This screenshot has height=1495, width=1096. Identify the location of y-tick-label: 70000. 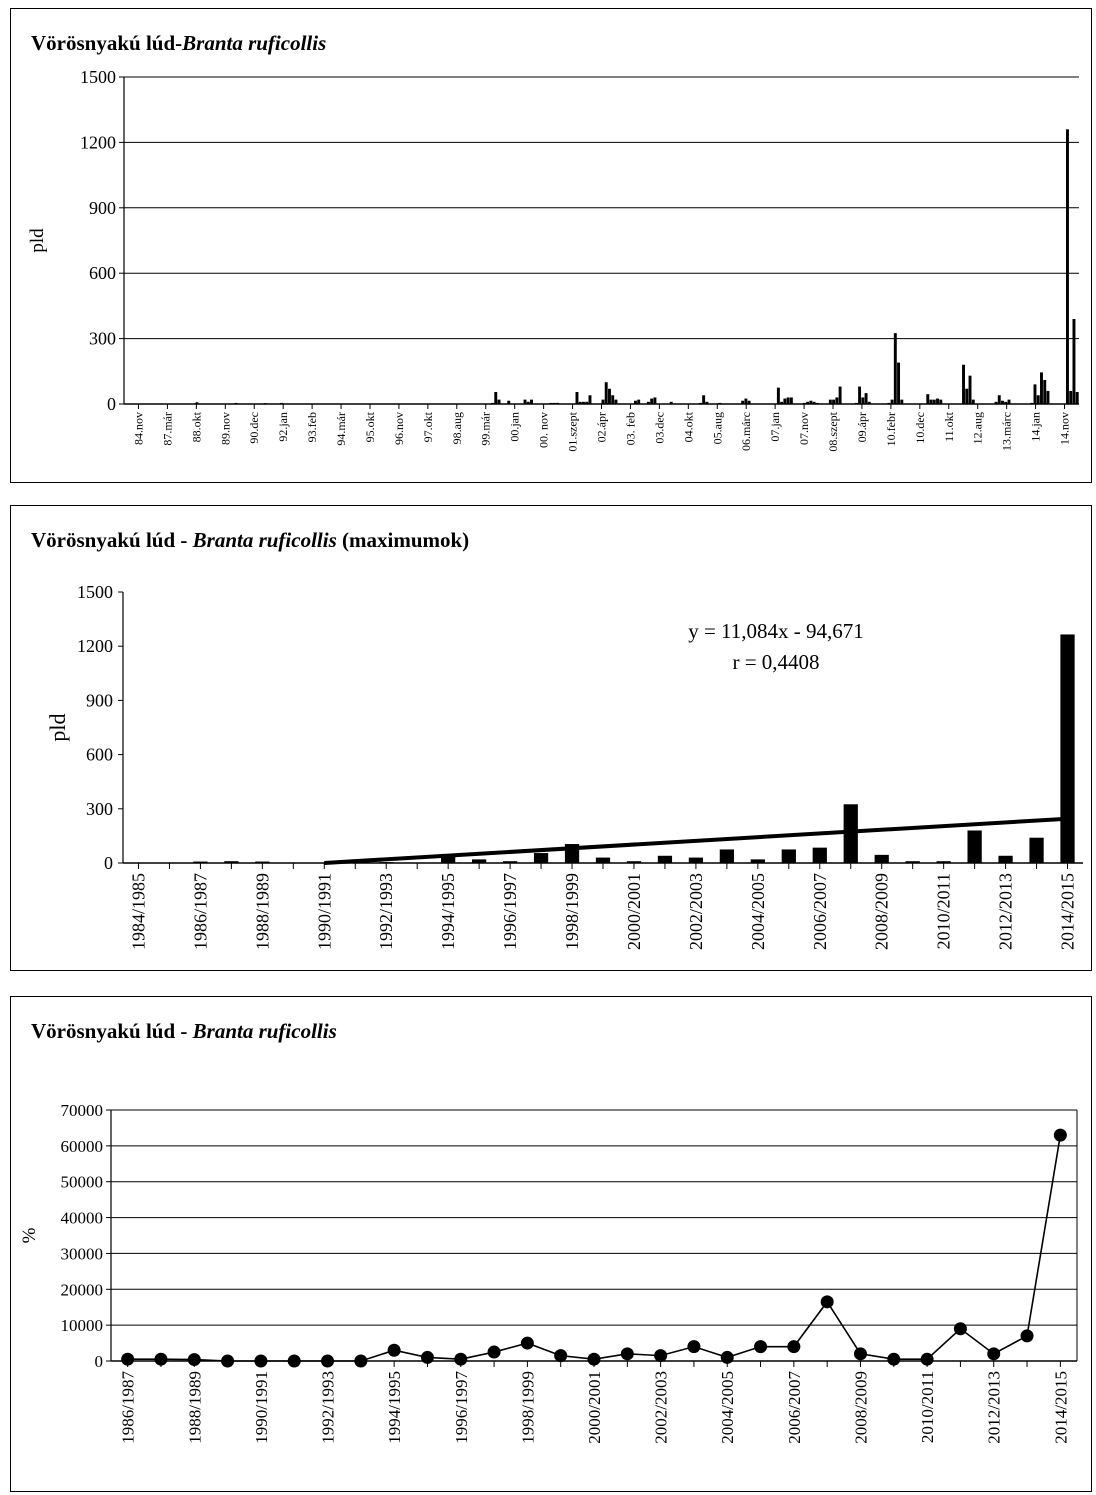
(82, 1110).